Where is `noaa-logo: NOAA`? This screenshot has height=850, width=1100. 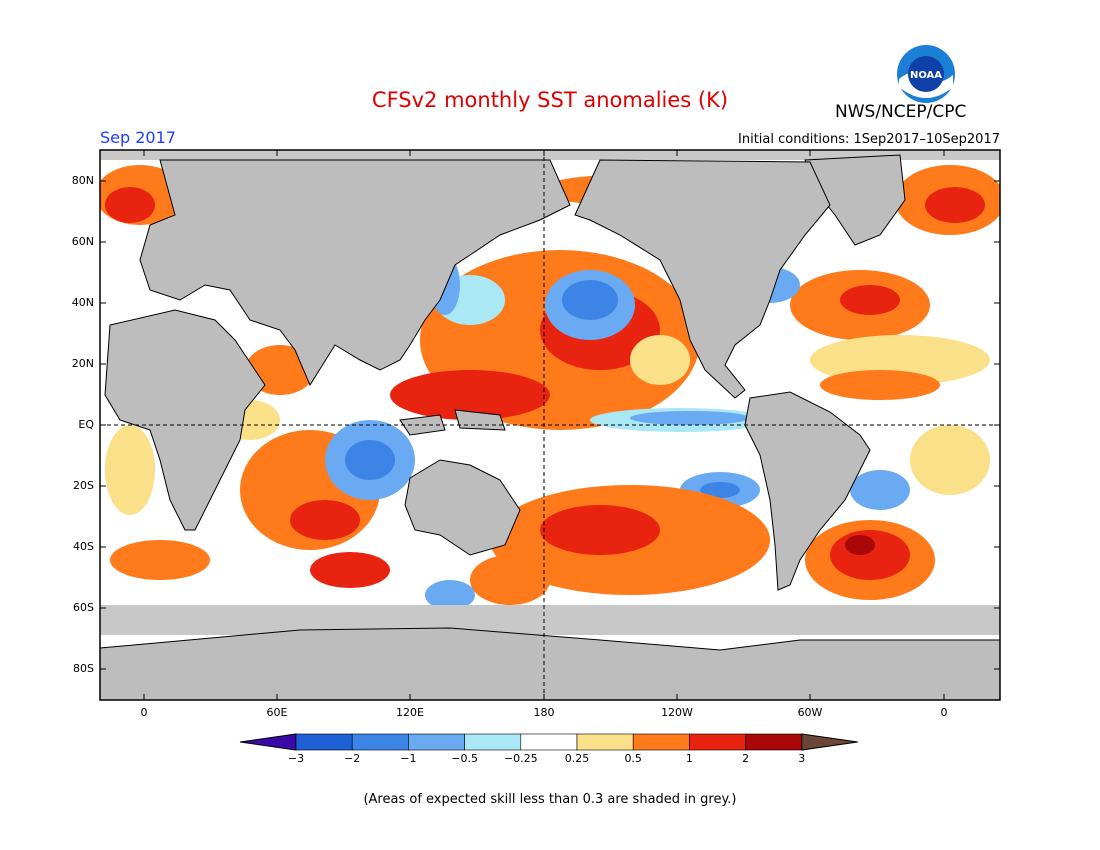 noaa-logo: NOAA is located at coordinates (926, 74).